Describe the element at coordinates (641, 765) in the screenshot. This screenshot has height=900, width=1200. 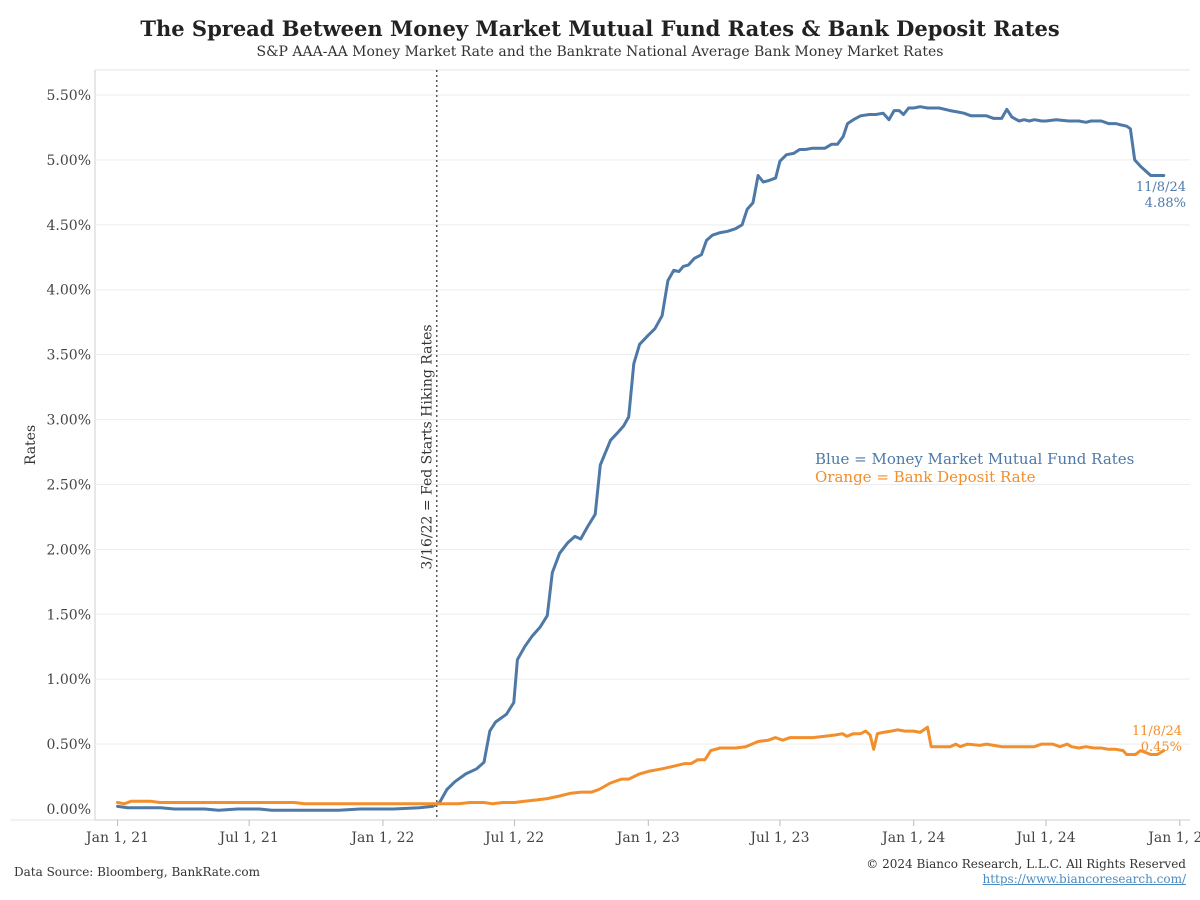
I see `series-line-bank-deposit` at that location.